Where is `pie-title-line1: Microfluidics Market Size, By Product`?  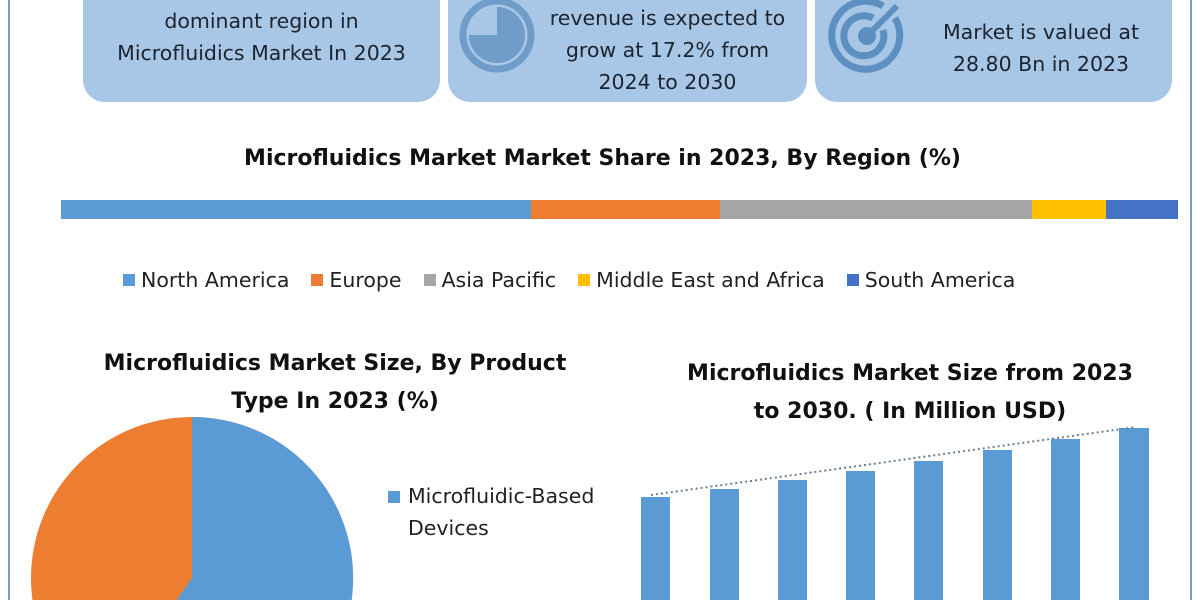 pie-title-line1: Microfluidics Market Size, By Product is located at coordinates (335, 363).